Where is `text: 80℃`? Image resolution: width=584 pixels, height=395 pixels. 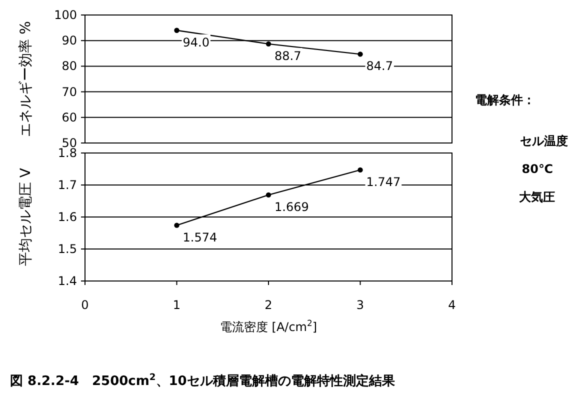
text: 80℃ is located at coordinates (537, 169).